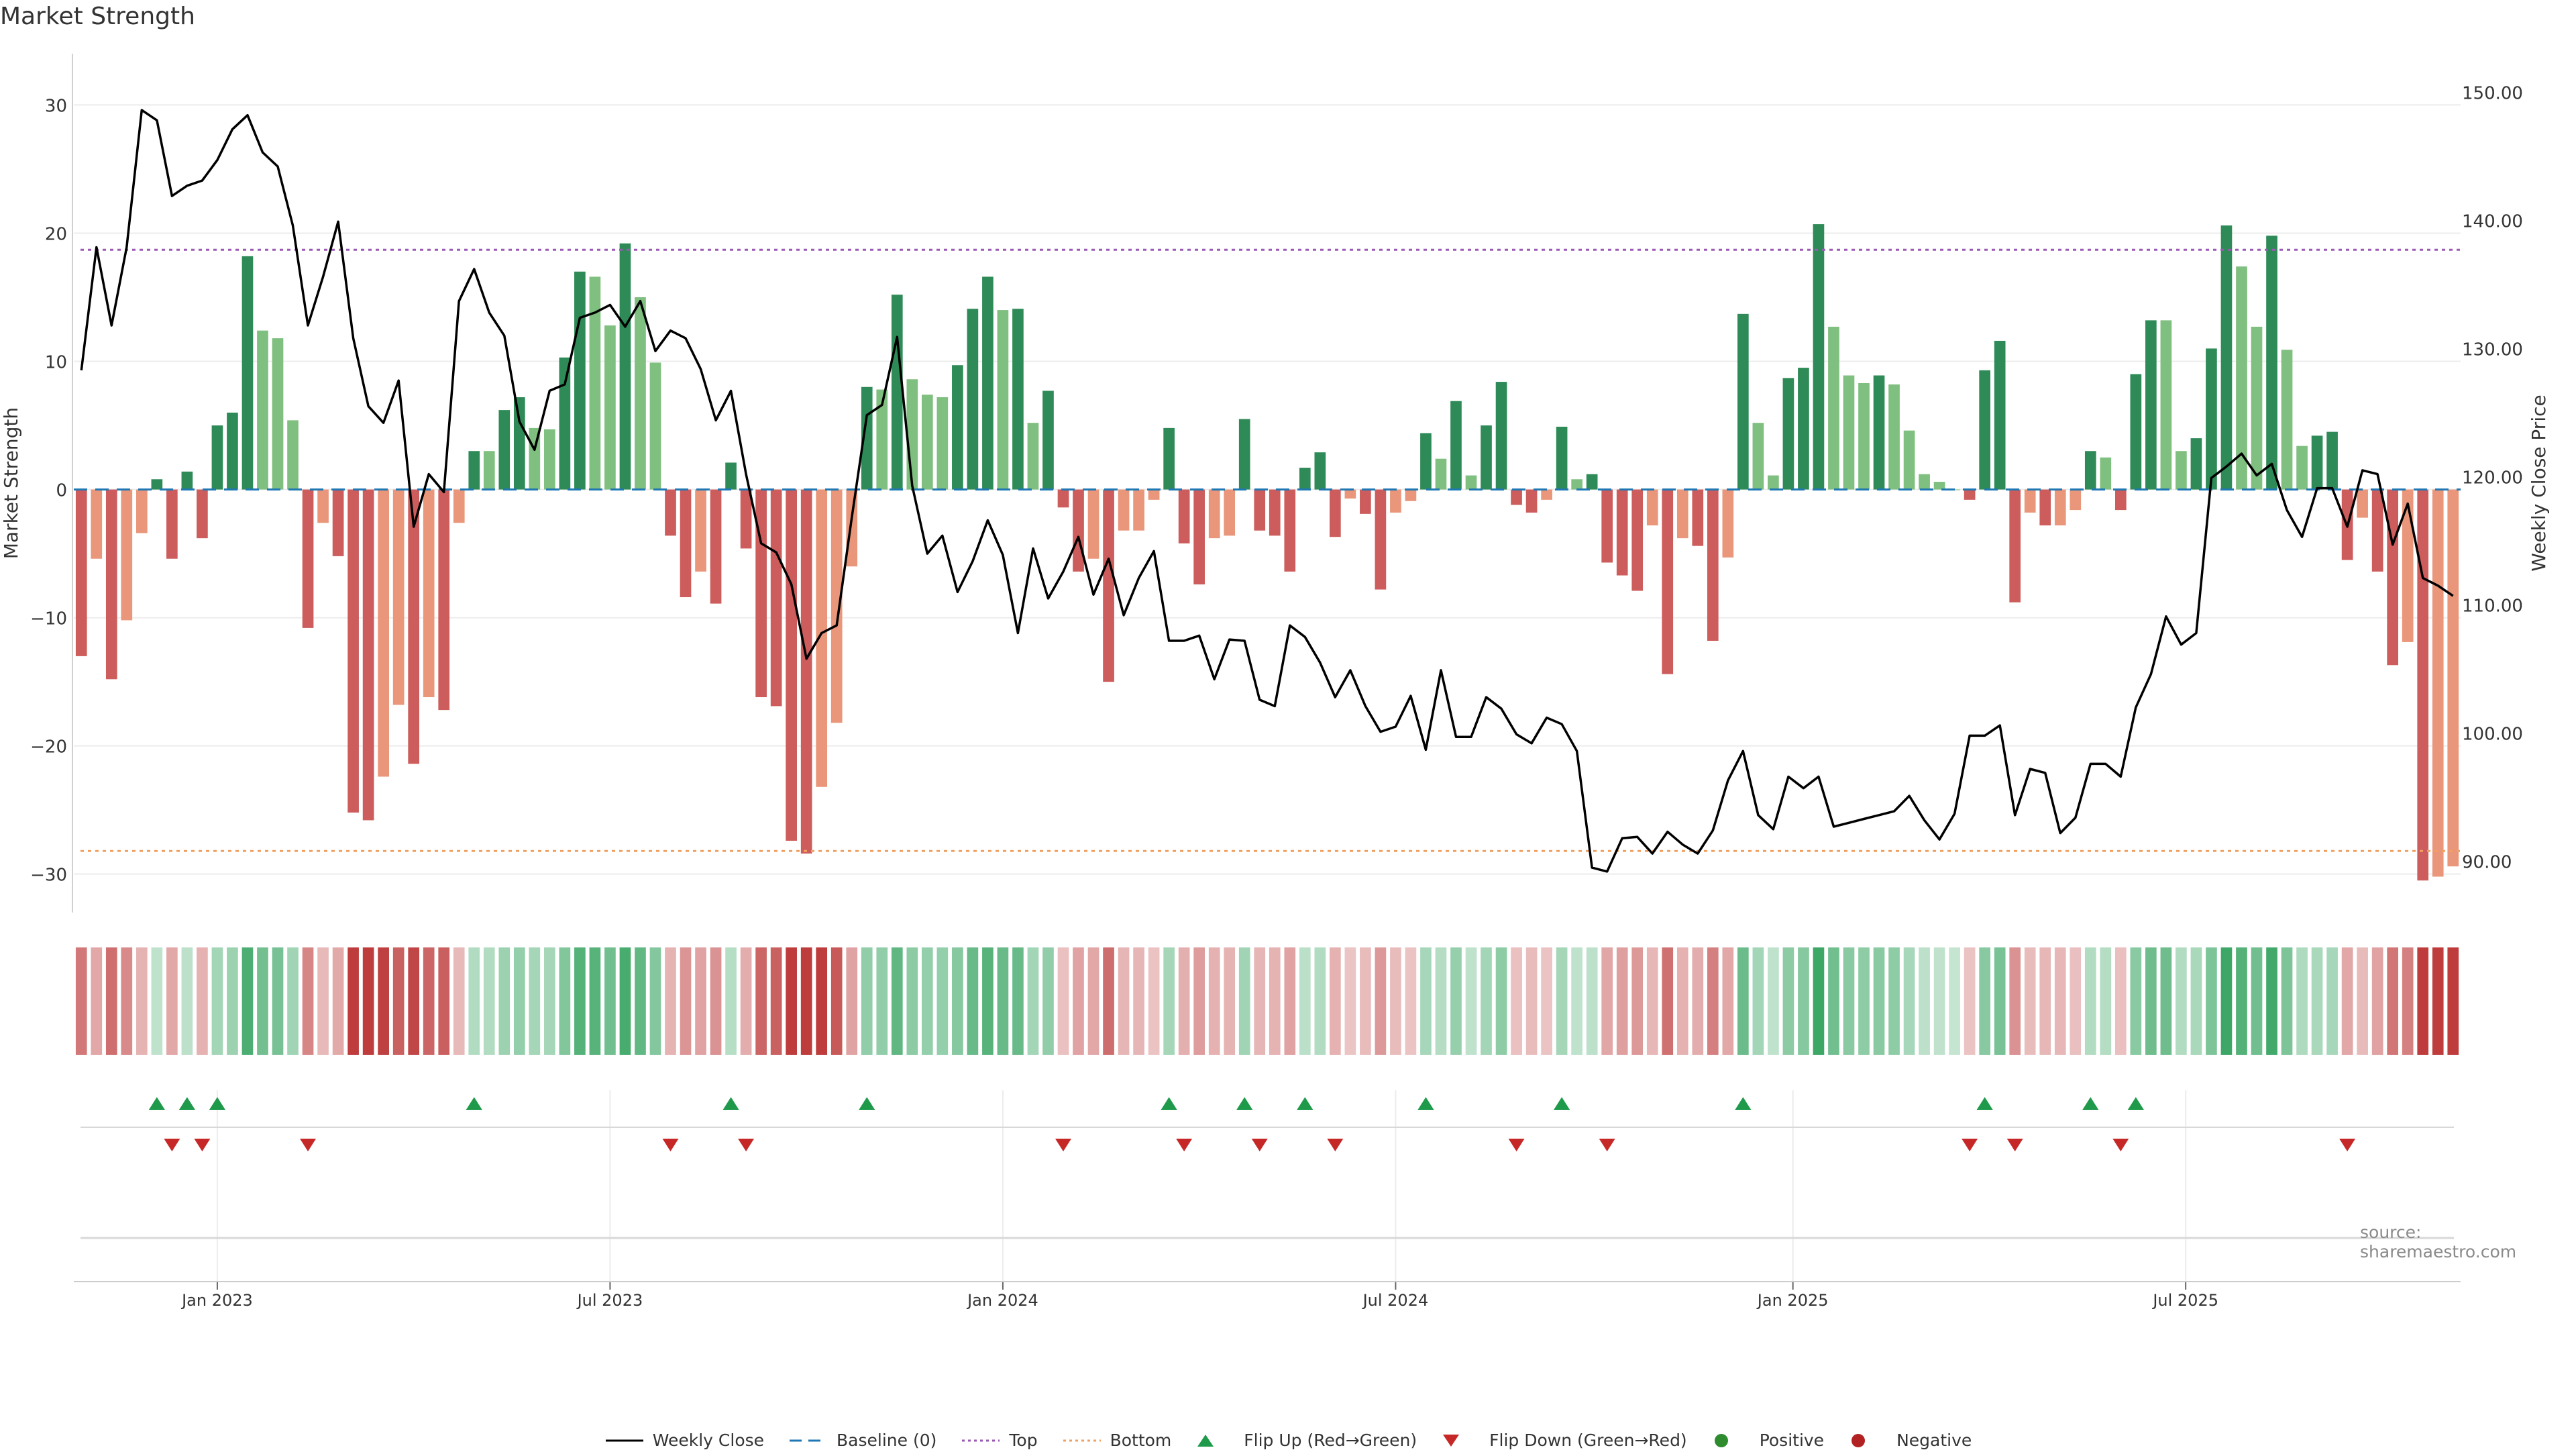  I want to click on y-tick-label-left: 0, so click(61, 491).